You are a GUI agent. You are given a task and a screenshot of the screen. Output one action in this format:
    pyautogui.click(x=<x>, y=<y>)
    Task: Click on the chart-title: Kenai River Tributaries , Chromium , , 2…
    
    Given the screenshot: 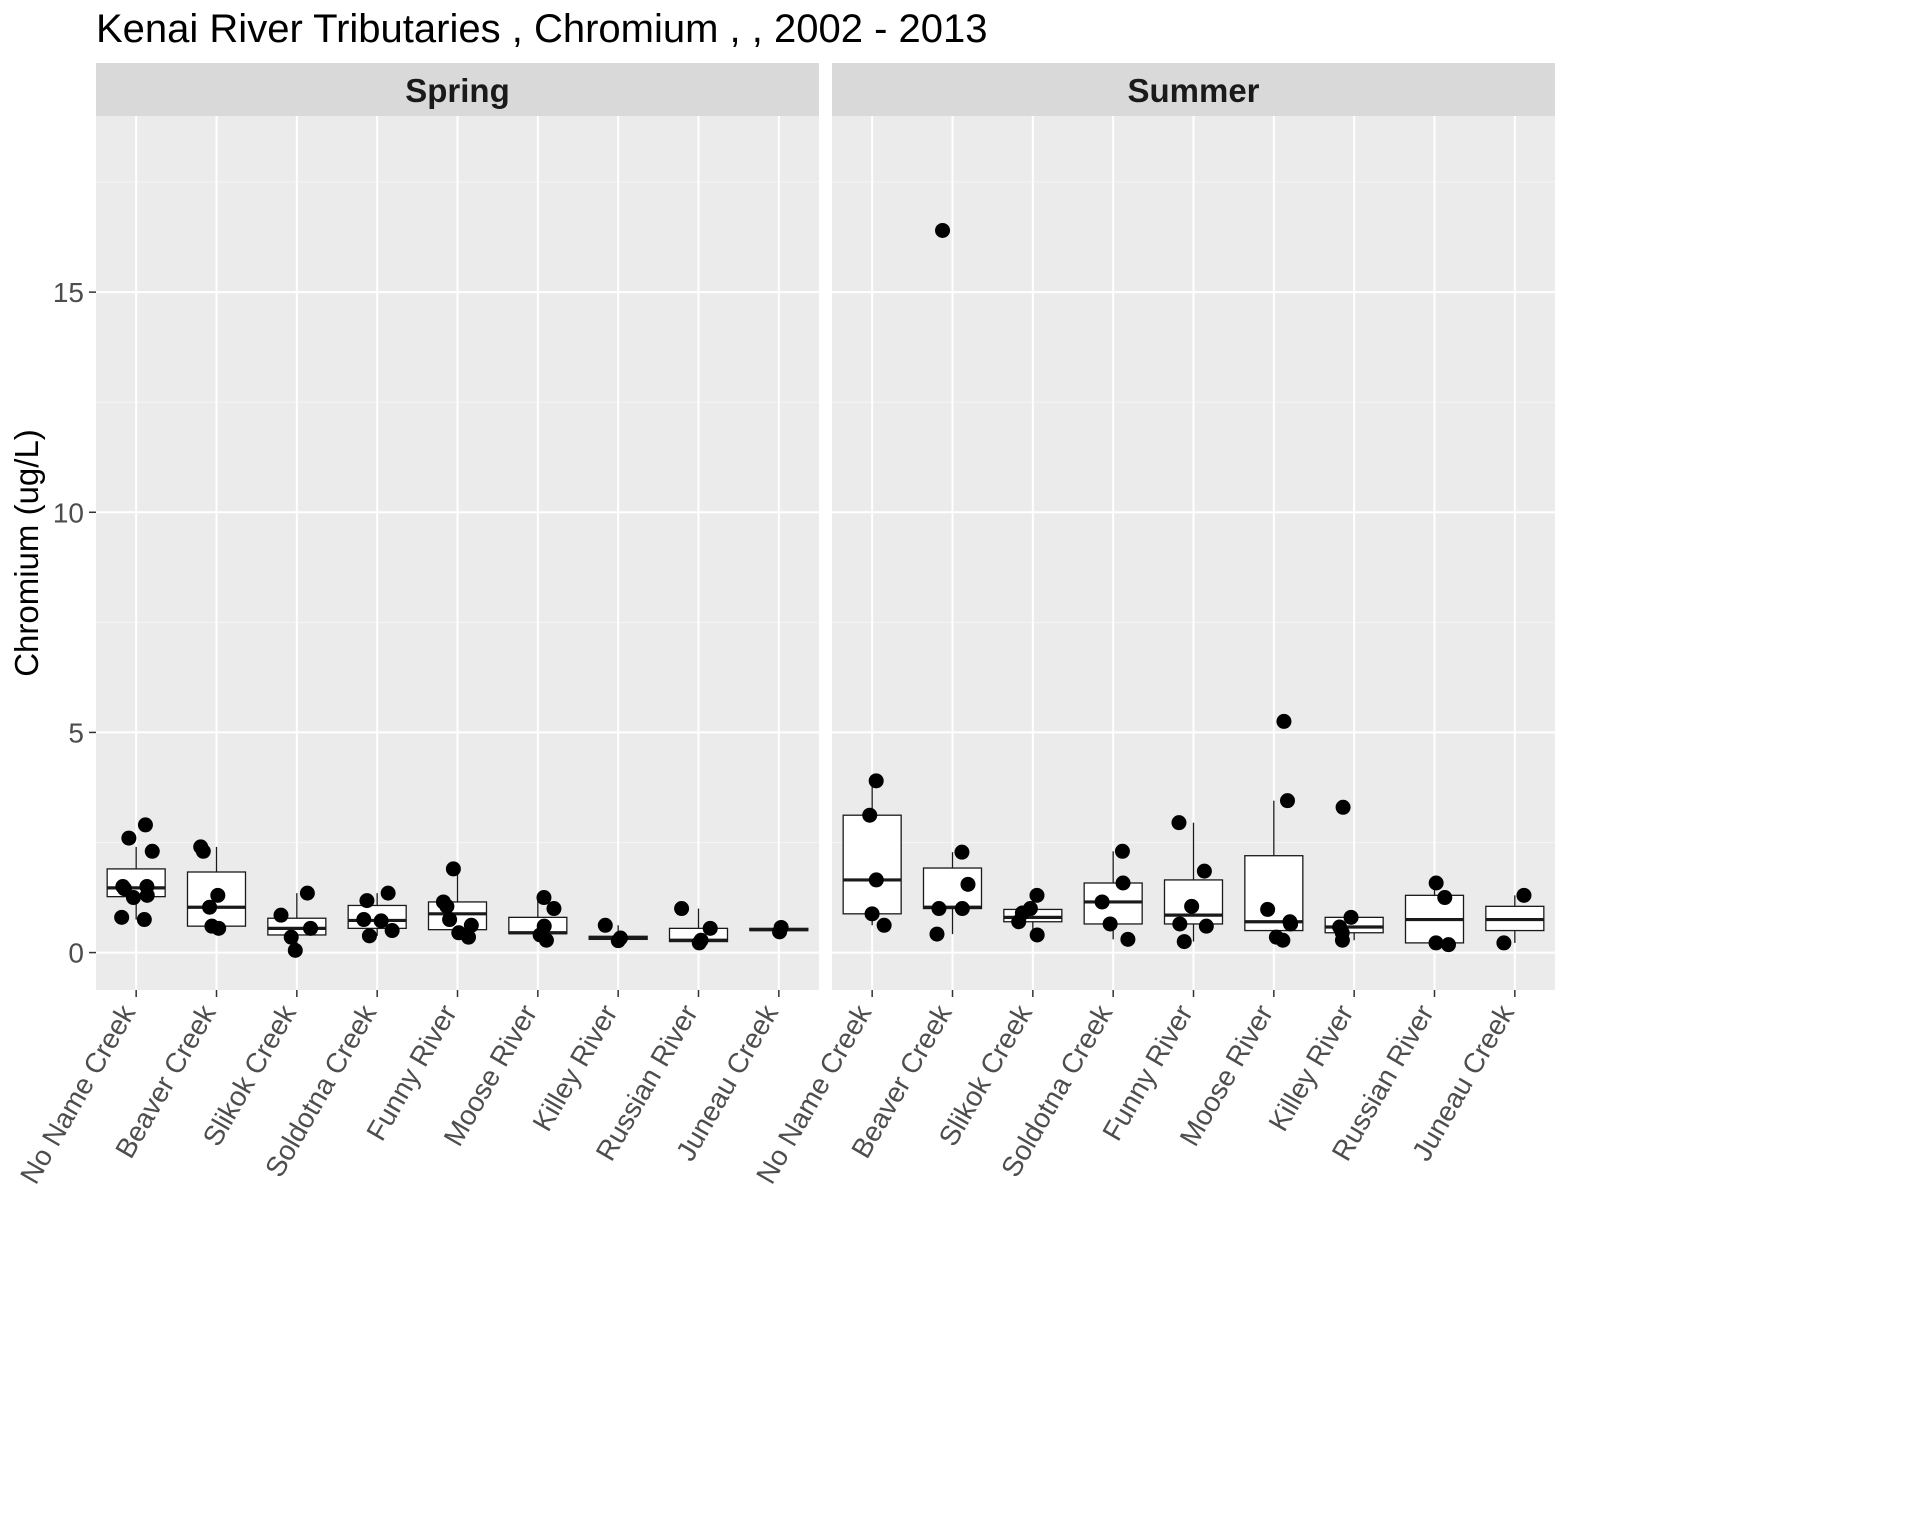 What is the action you would take?
    pyautogui.click(x=542, y=29)
    